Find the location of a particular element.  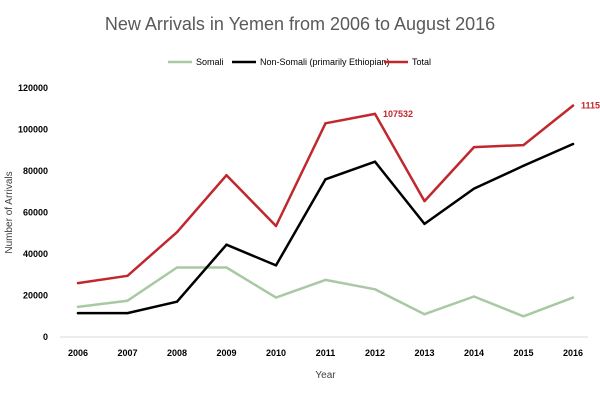

x-tick-label: 2007 is located at coordinates (127, 353).